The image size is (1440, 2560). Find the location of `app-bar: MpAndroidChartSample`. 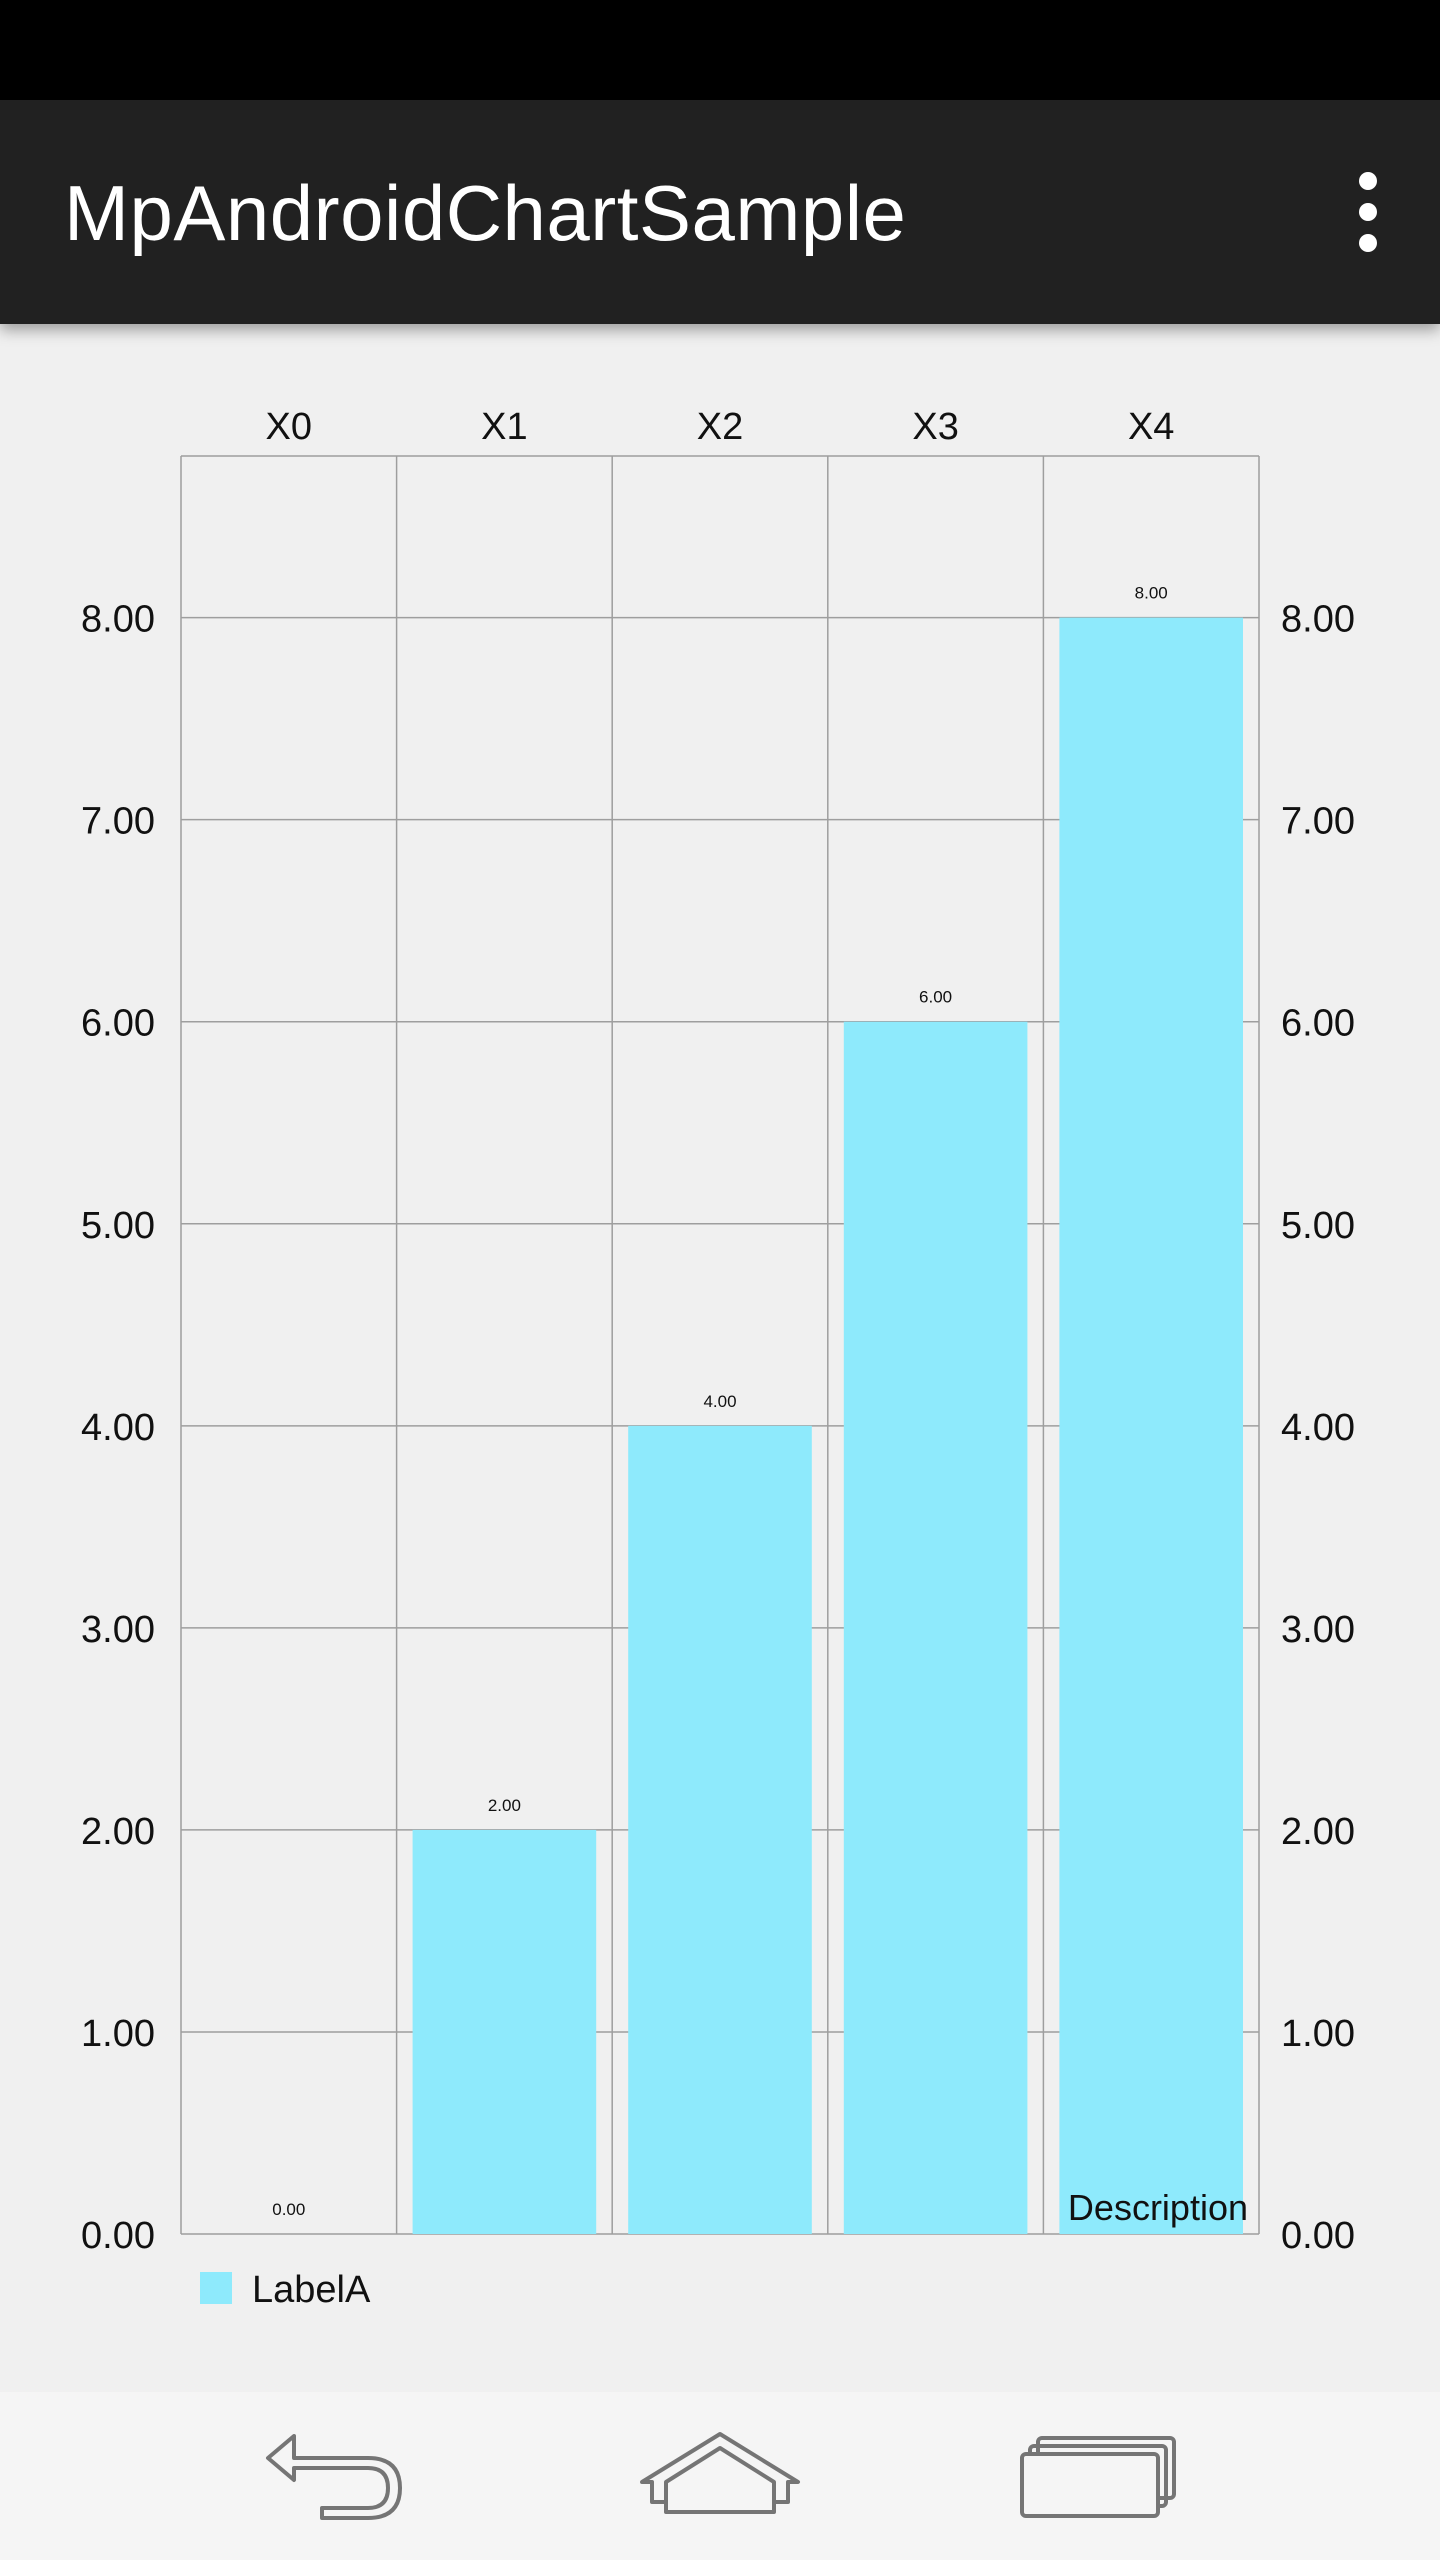

app-bar: MpAndroidChartSample is located at coordinates (720, 212).